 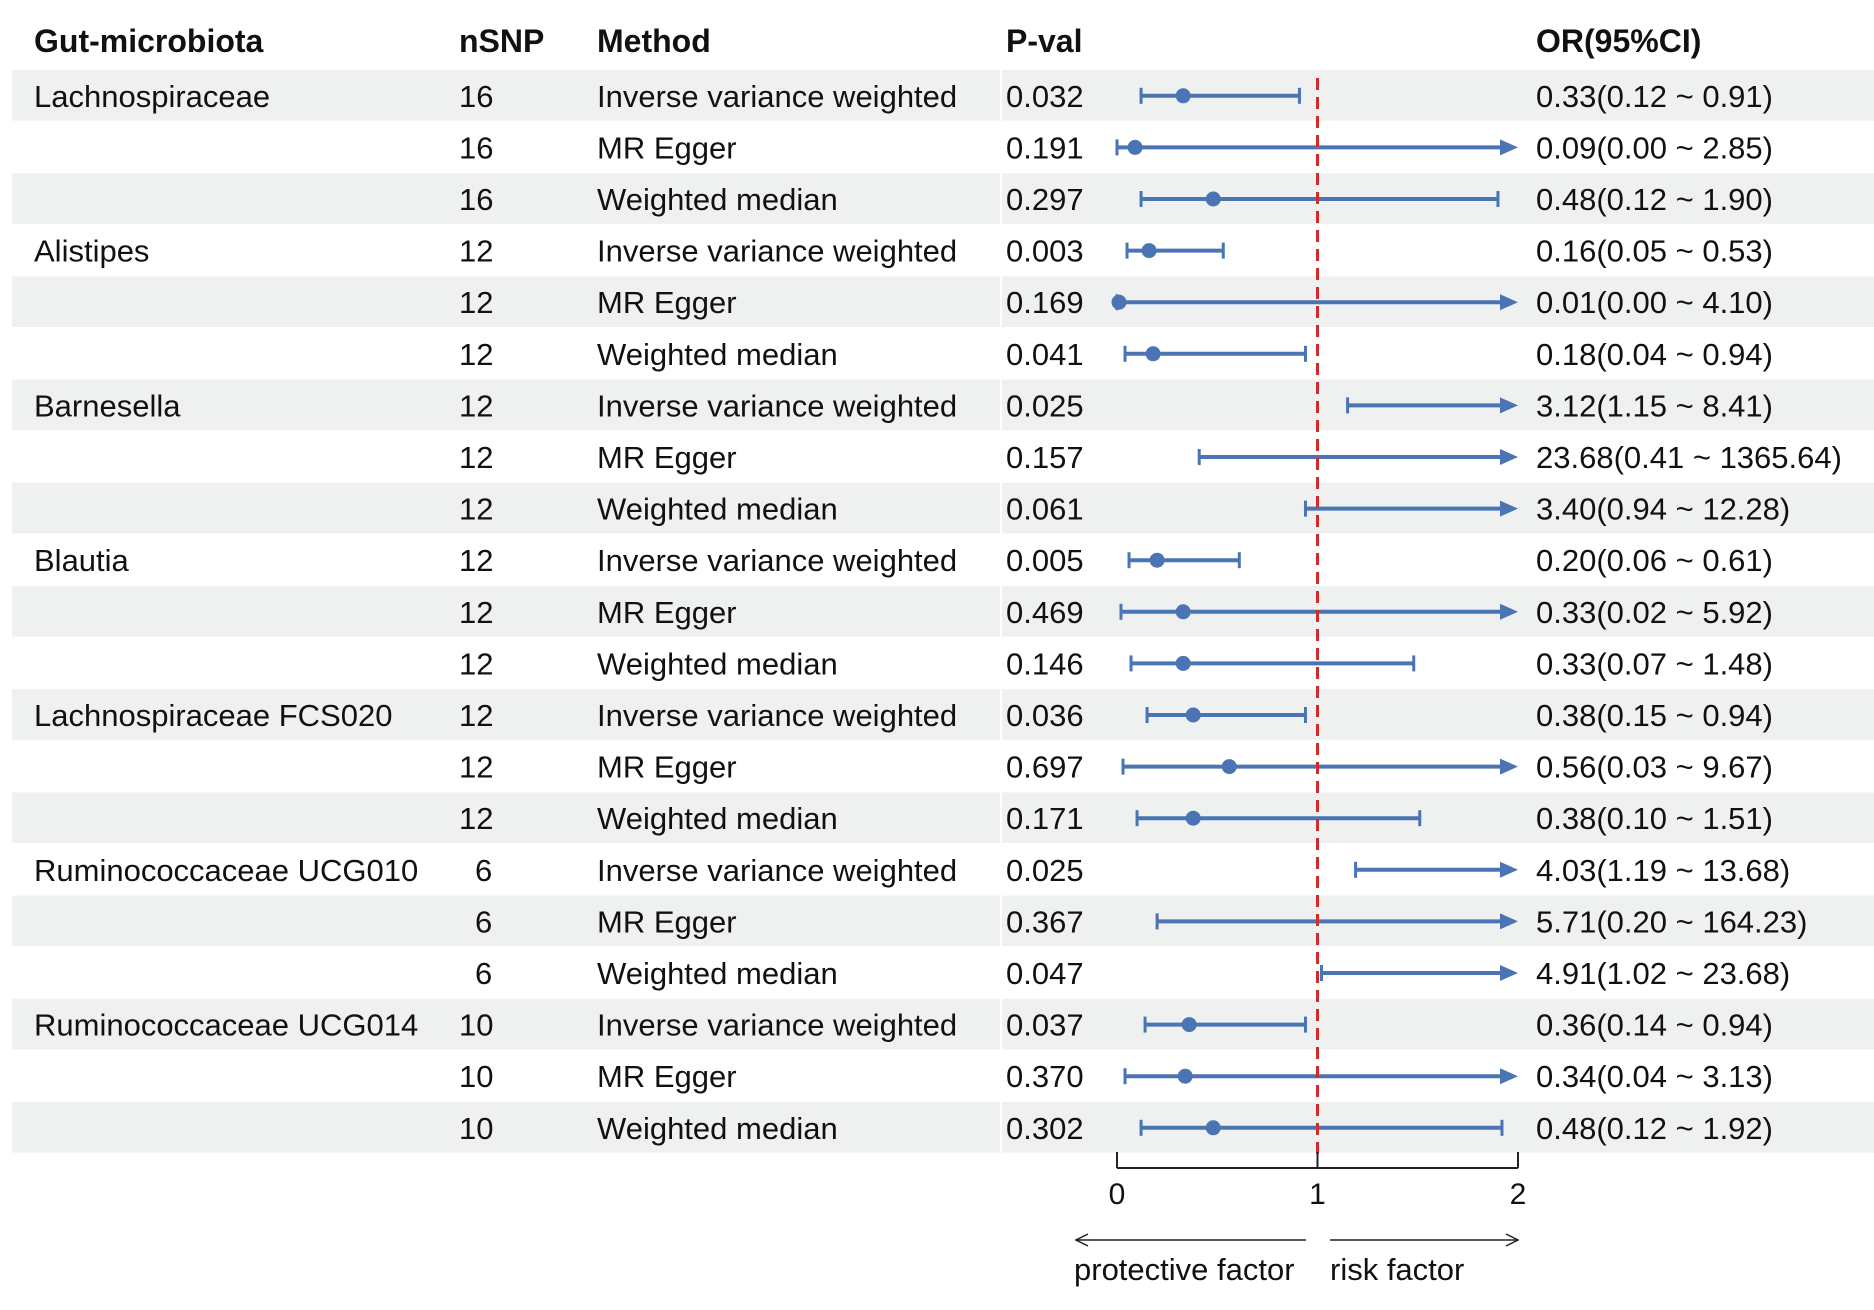 What do you see at coordinates (1654, 147) in the screenshot?
I see `or-ci-label: 0.09(0.00 ~ 2.85)` at bounding box center [1654, 147].